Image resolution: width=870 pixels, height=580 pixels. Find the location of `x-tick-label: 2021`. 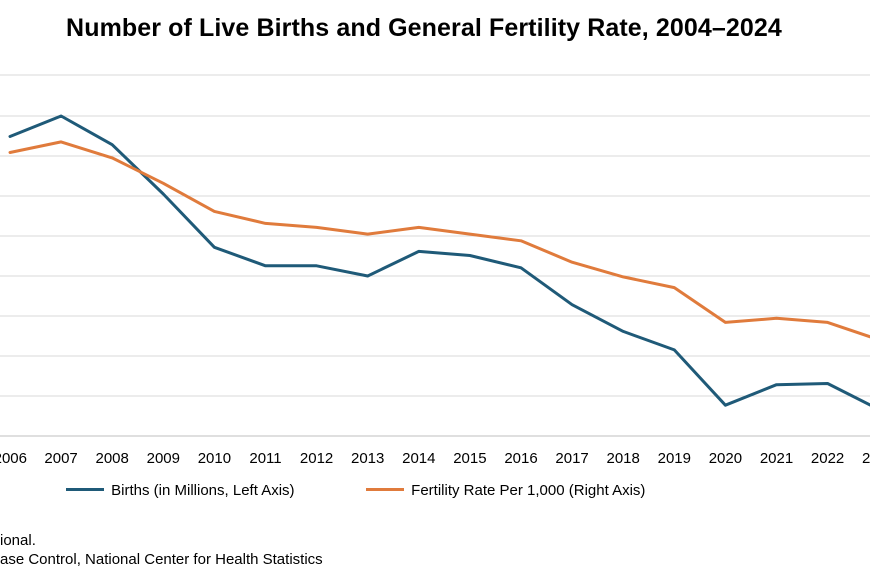

x-tick-label: 2021 is located at coordinates (776, 458).